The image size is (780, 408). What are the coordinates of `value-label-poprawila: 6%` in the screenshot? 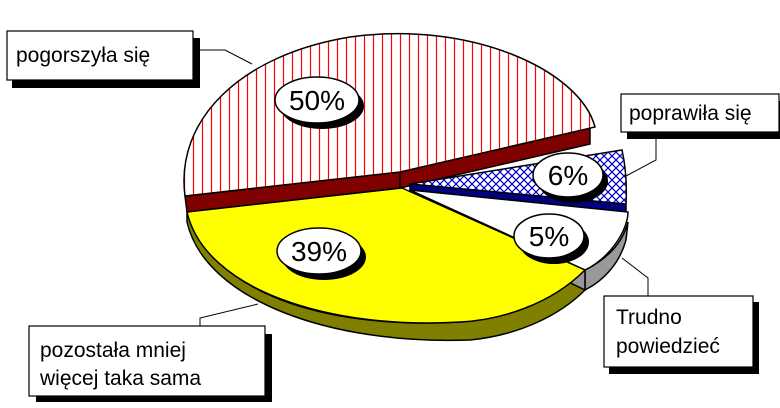 It's located at (568, 175).